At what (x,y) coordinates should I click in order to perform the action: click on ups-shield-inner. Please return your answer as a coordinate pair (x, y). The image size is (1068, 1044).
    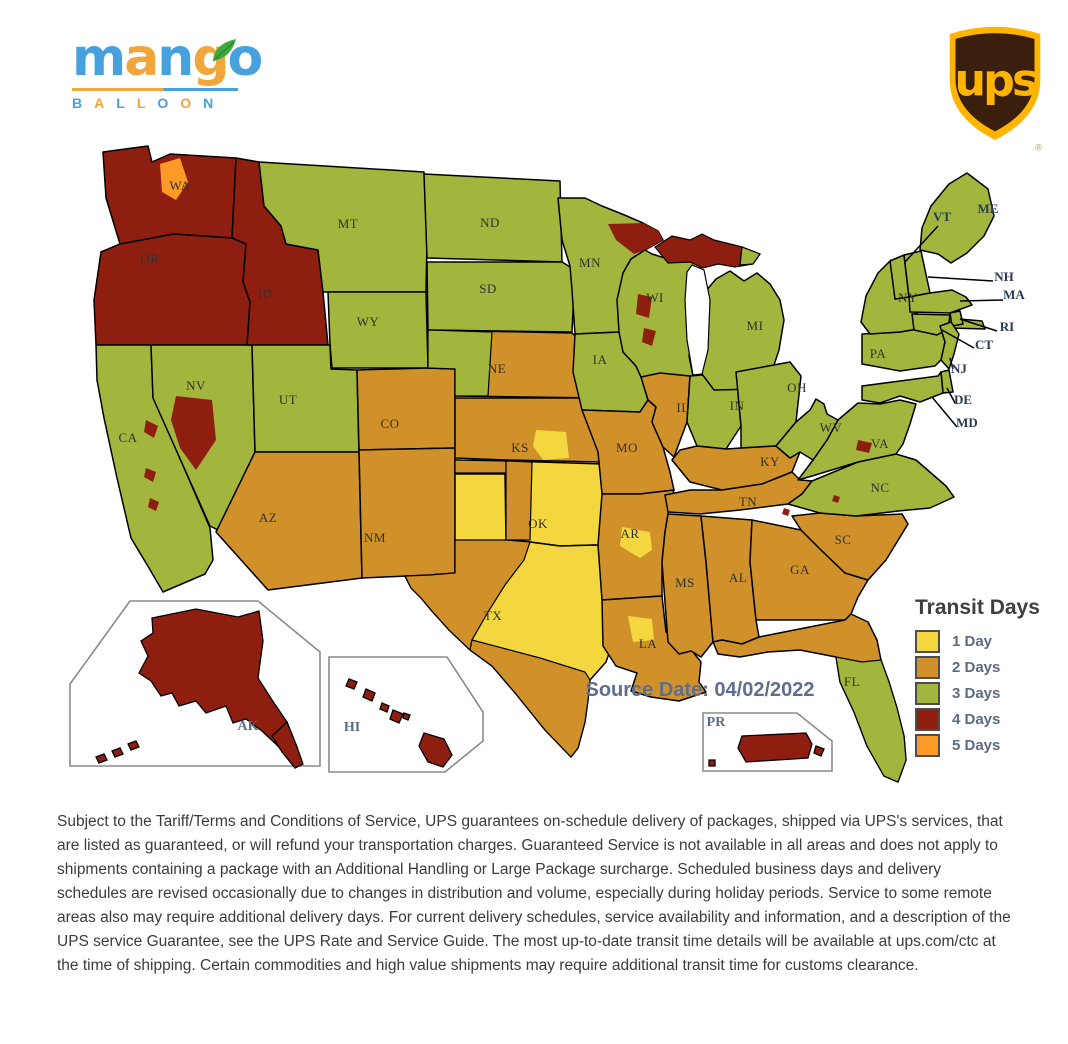
    Looking at the image, I should click on (995, 82).